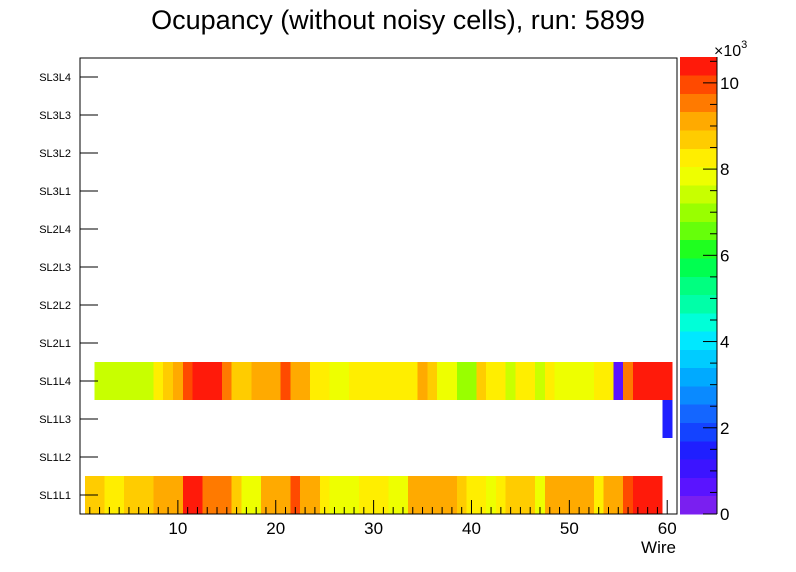  What do you see at coordinates (55, 306) in the screenshot?
I see `y-tick-label-SL2L2: SL2L2` at bounding box center [55, 306].